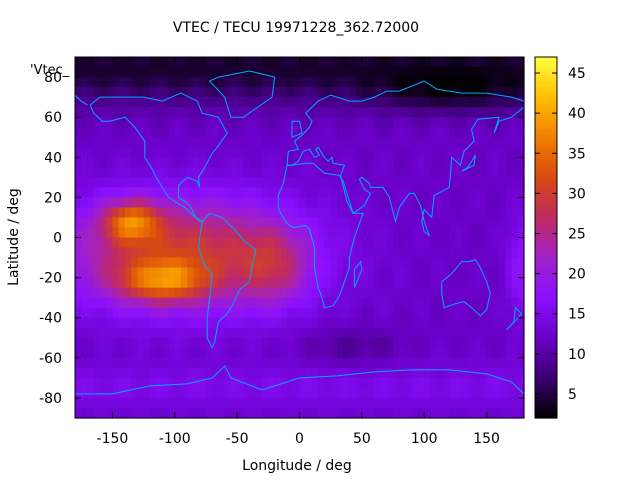  Describe the element at coordinates (81, 100) in the screenshot. I see `coastline` at that location.